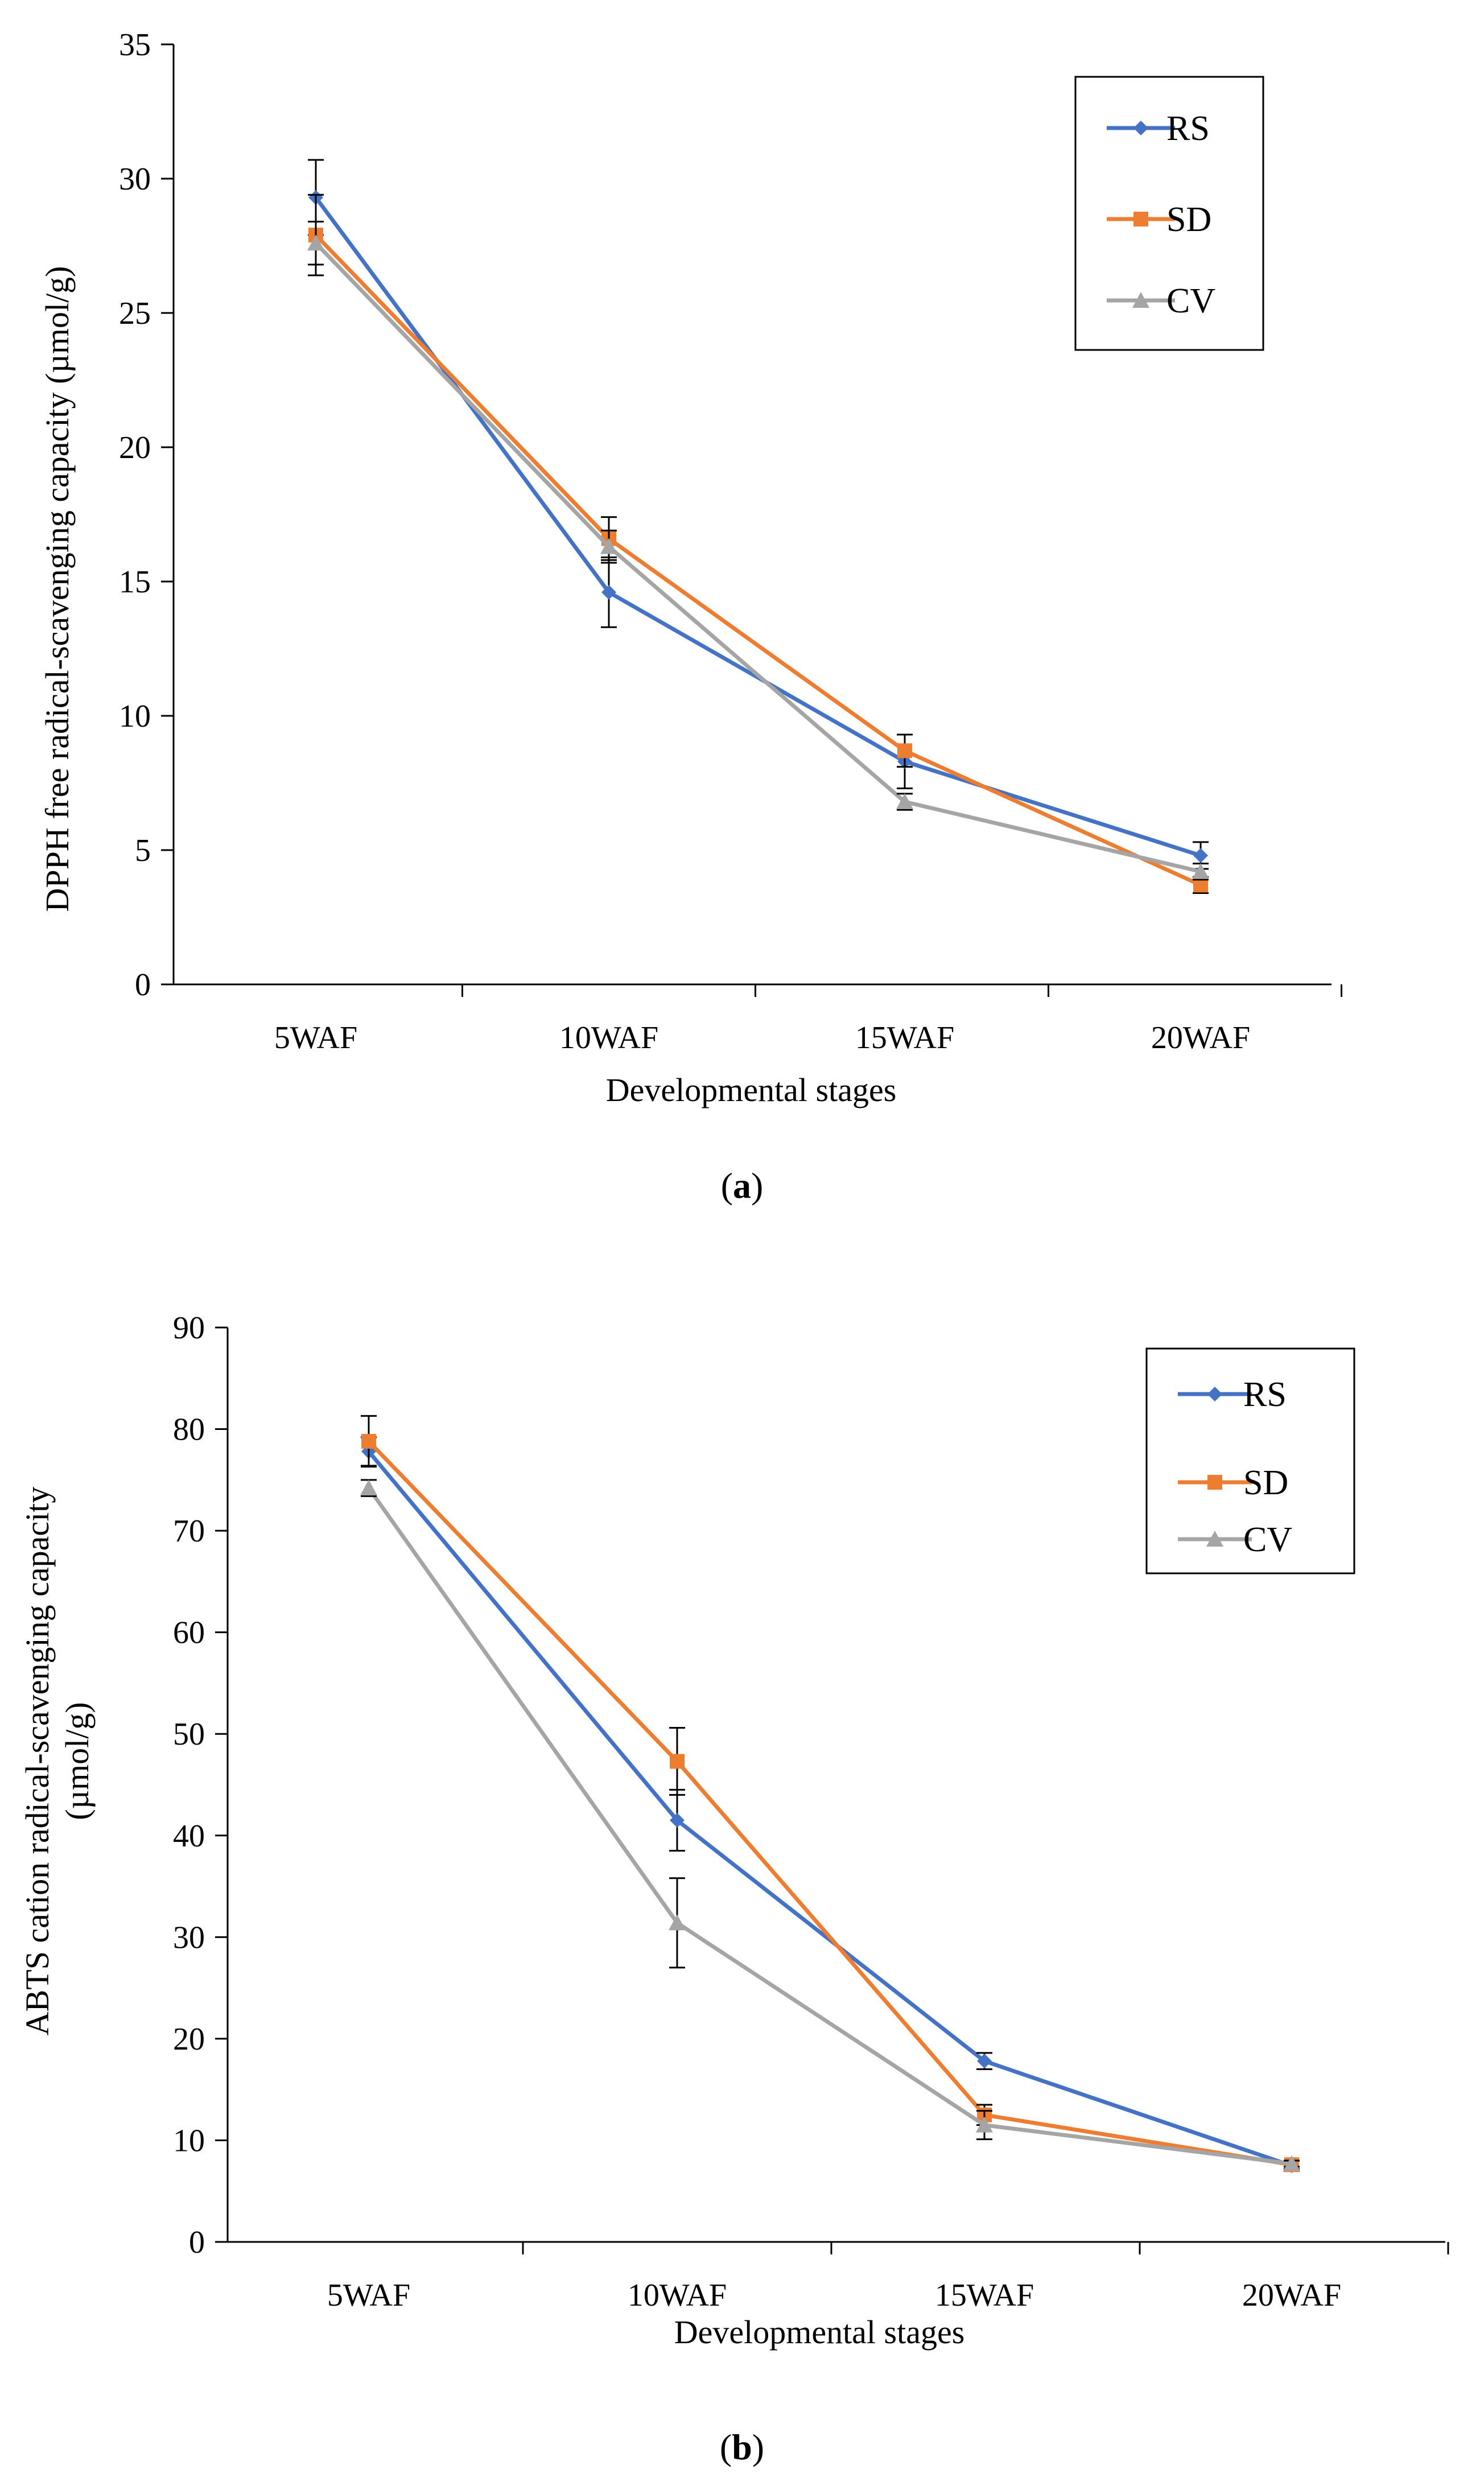 This screenshot has width=1484, height=2490. What do you see at coordinates (189, 1430) in the screenshot?
I see `y-tick-label: 80` at bounding box center [189, 1430].